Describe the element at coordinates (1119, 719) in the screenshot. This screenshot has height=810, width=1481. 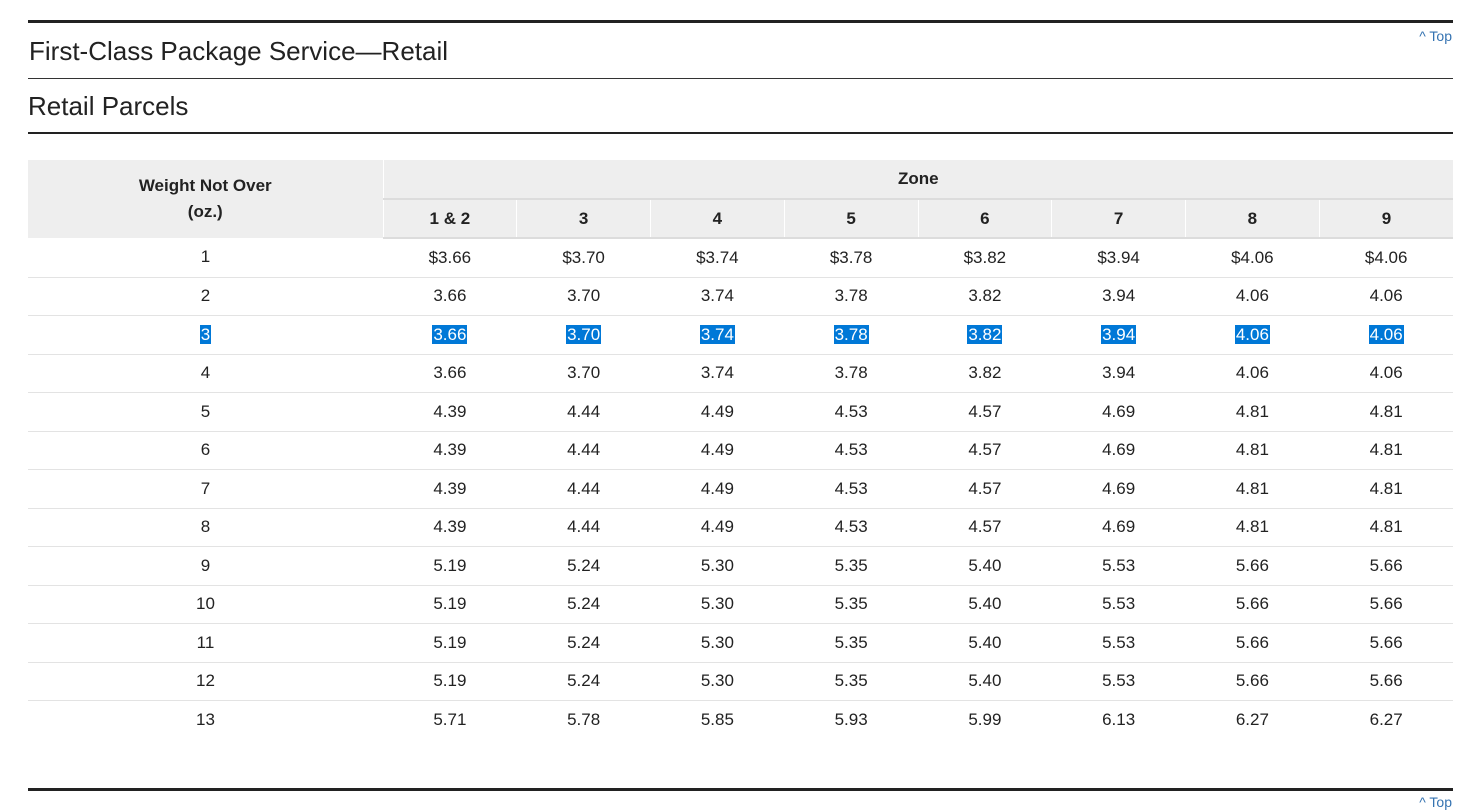
I see `price-value: 6.13` at that location.